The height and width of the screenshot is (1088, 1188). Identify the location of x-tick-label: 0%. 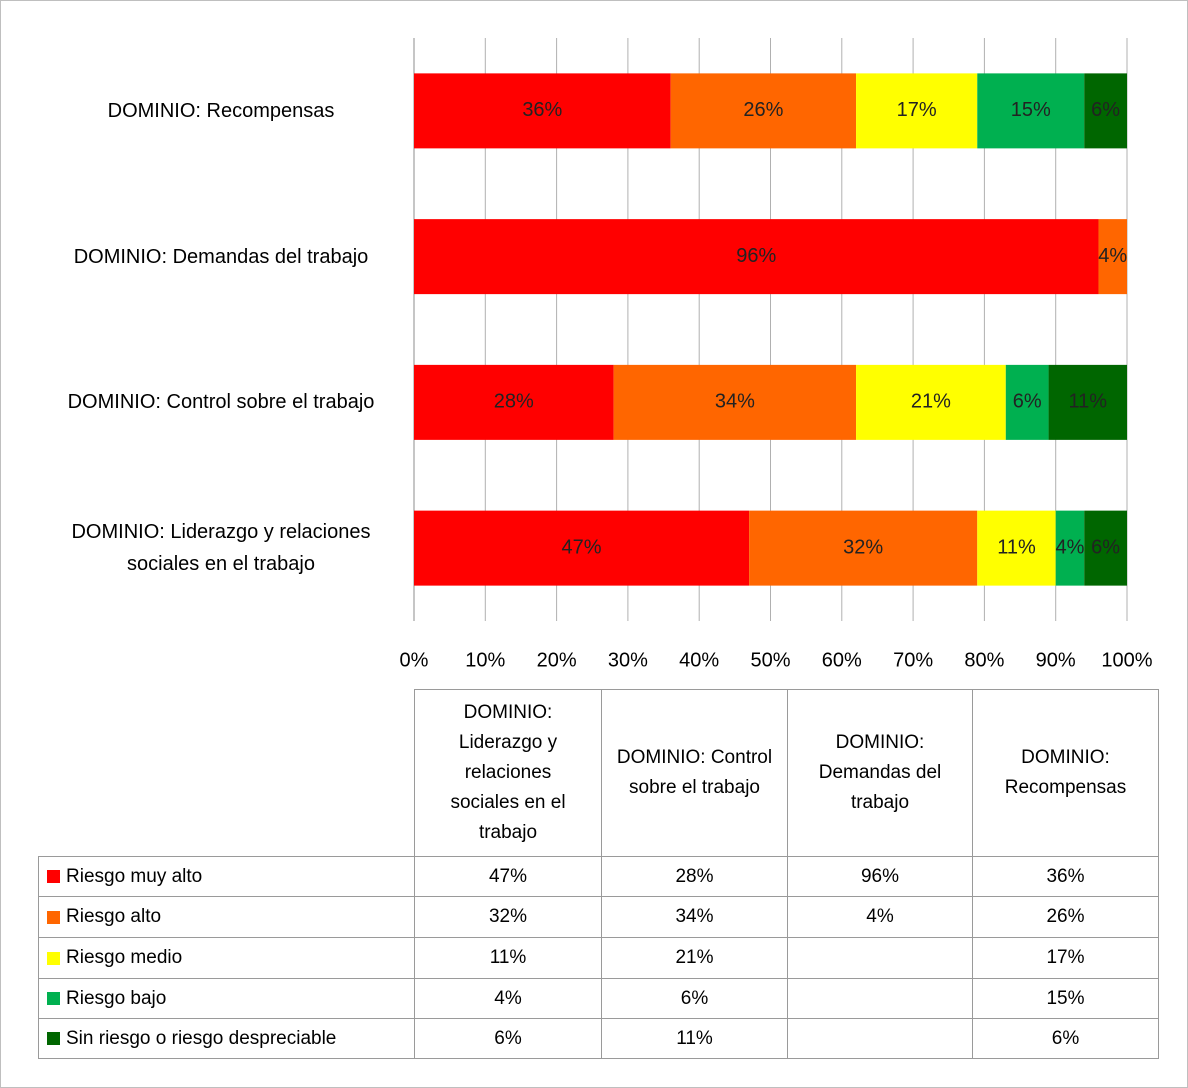
(414, 660).